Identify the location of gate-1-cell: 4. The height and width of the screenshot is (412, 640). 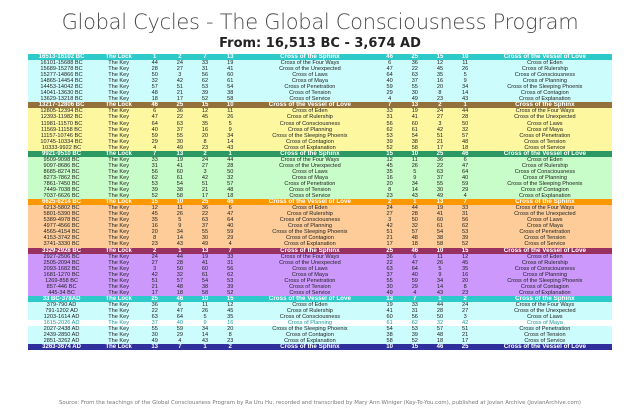
(155, 147).